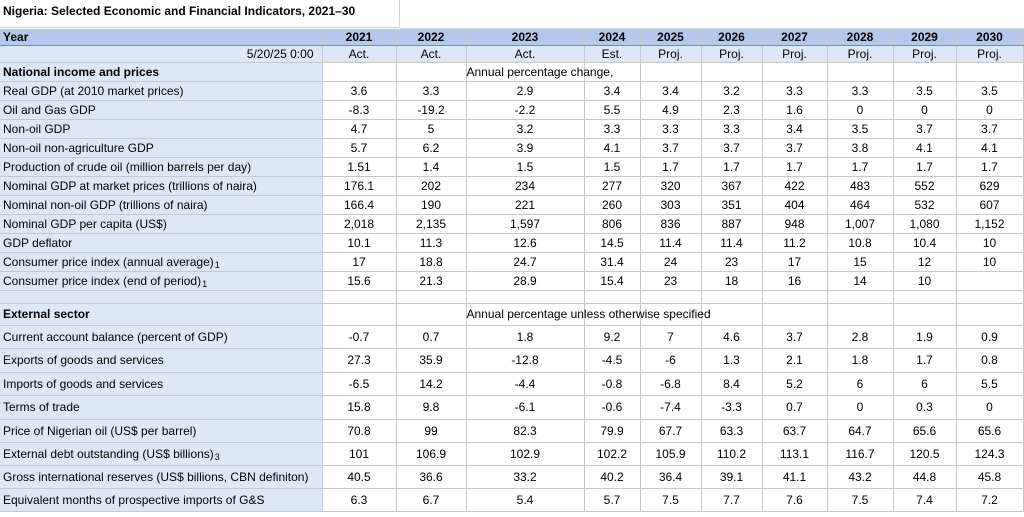 This screenshot has height=517, width=1024. I want to click on value-cell: 65.6, so click(925, 431).